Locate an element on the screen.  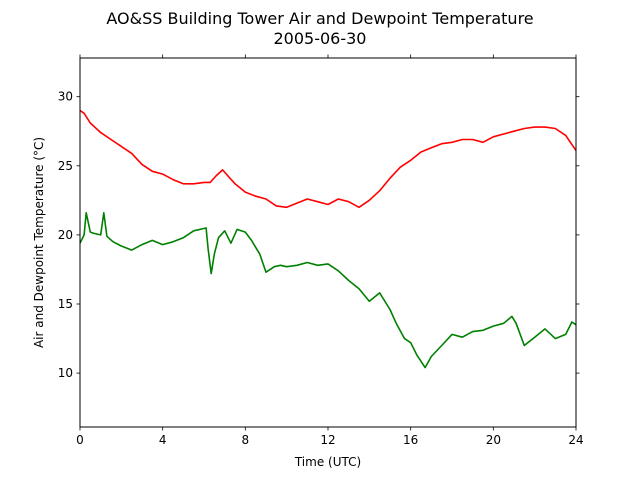
y-tick-label-3: 25 is located at coordinates (65, 166).